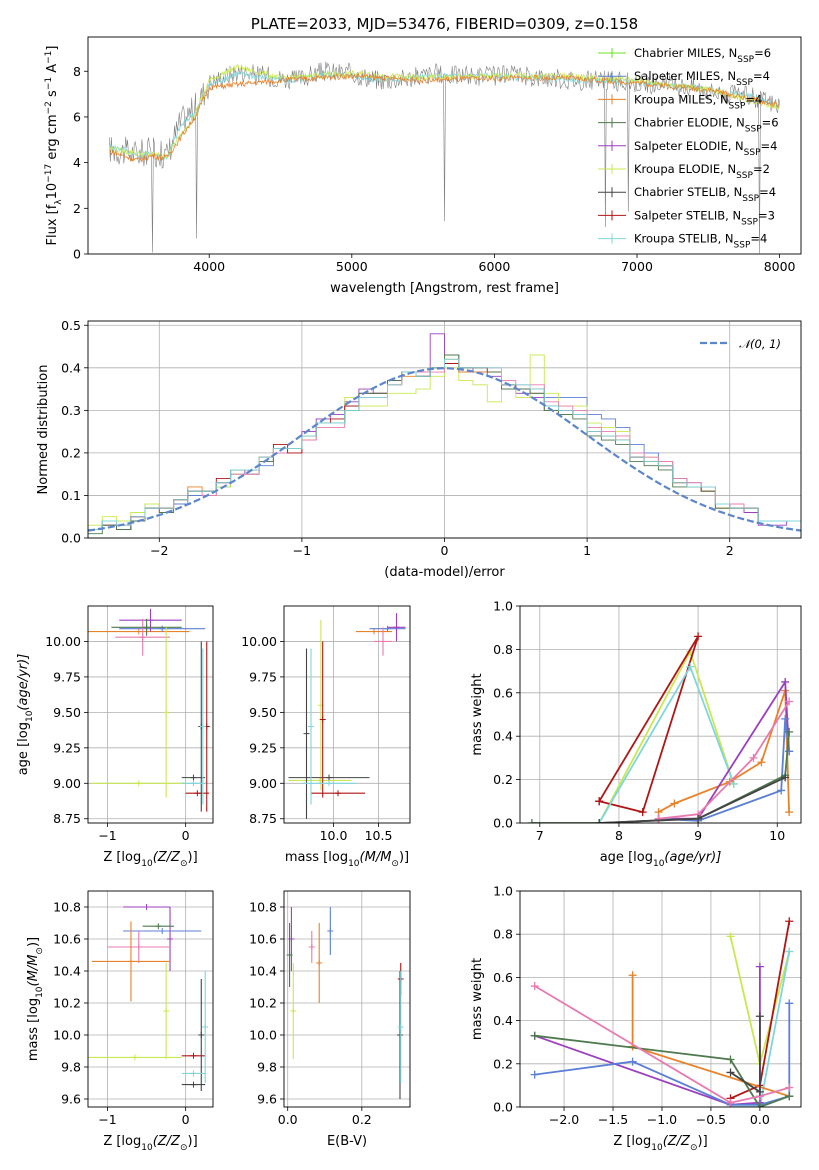 The height and width of the screenshot is (1170, 819). Describe the element at coordinates (67, 747) in the screenshot. I see `y-tick-label: 9.25` at that location.